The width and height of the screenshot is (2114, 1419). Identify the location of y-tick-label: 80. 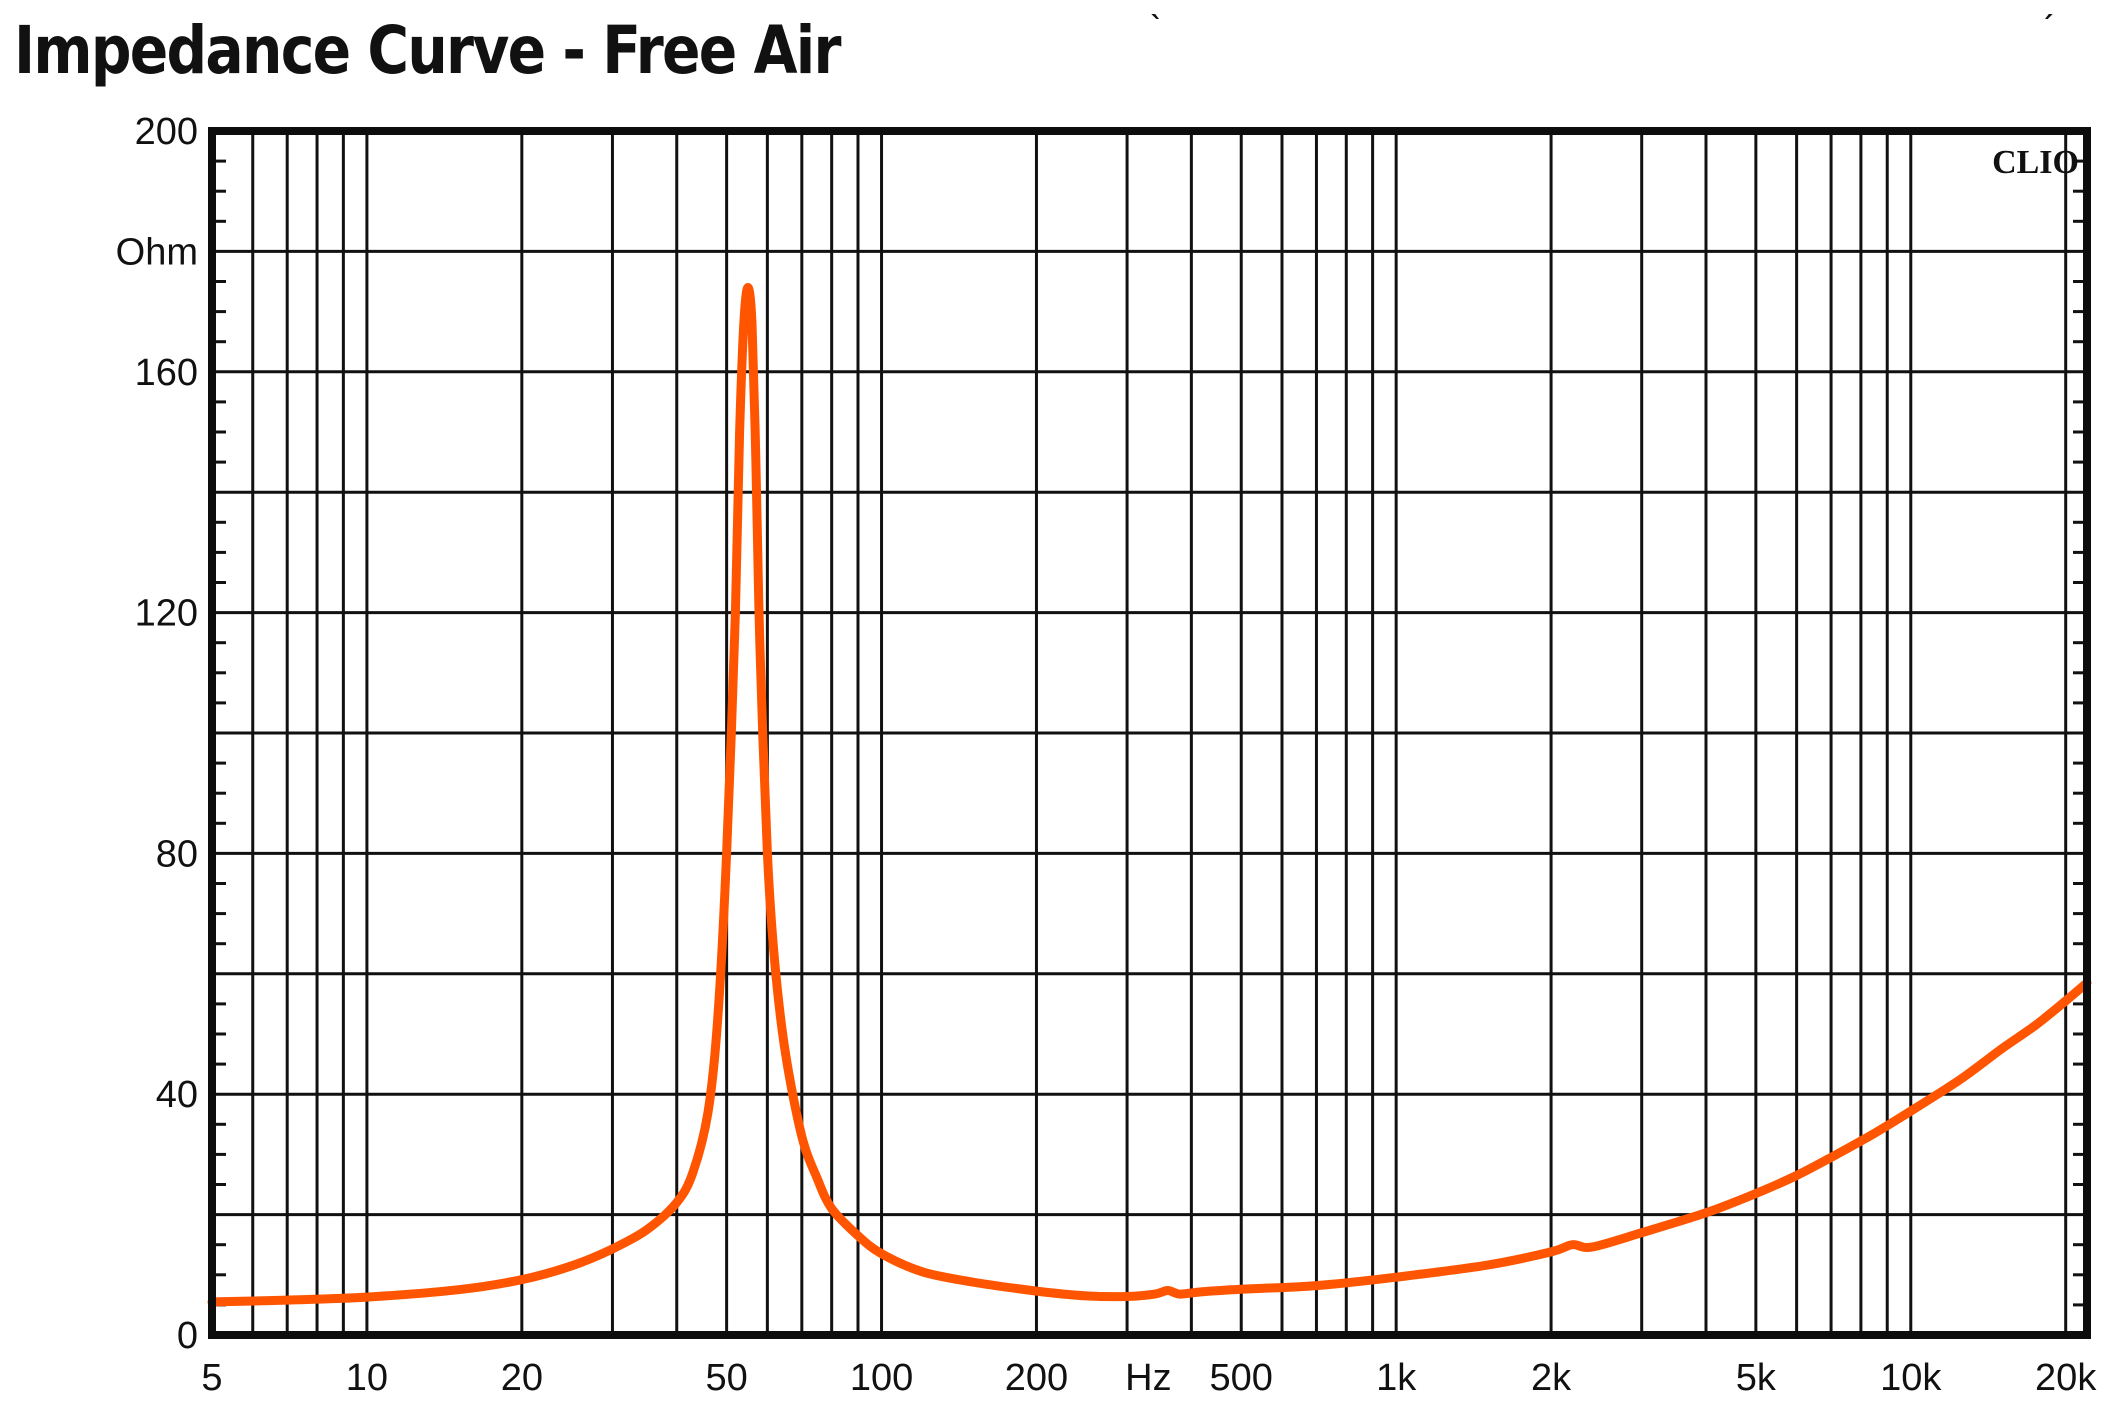
(177, 854).